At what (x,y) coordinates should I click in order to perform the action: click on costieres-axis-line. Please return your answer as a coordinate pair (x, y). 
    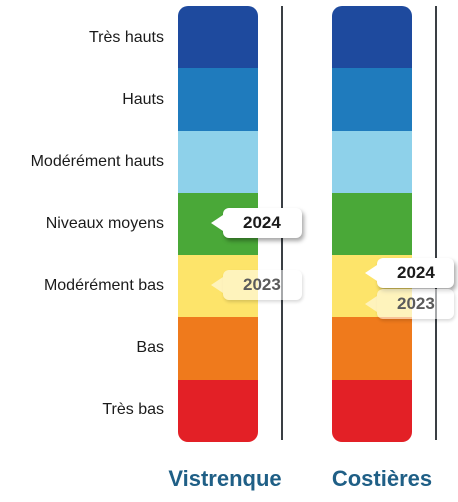
    Looking at the image, I should click on (436, 223).